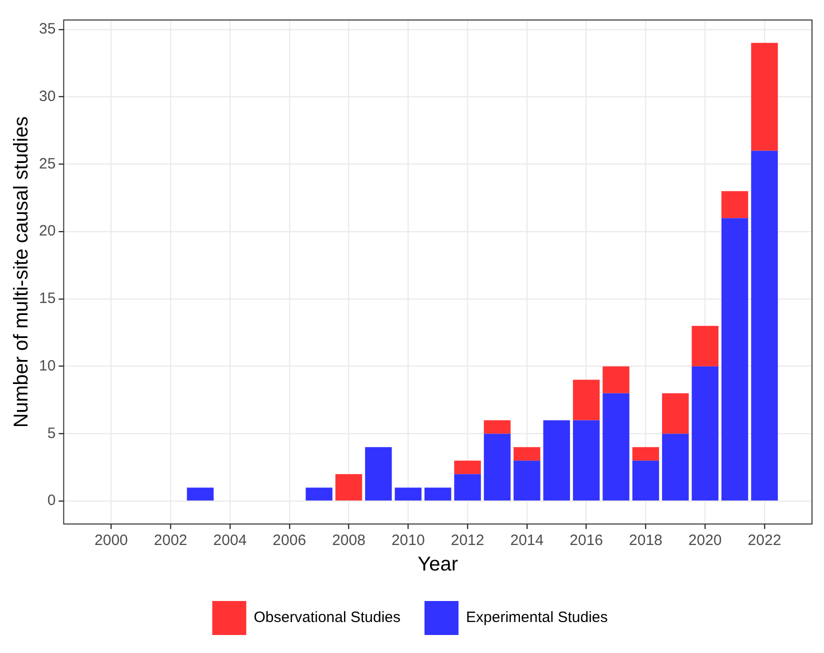 The width and height of the screenshot is (824, 653). I want to click on x-tick-label: 2002, so click(171, 541).